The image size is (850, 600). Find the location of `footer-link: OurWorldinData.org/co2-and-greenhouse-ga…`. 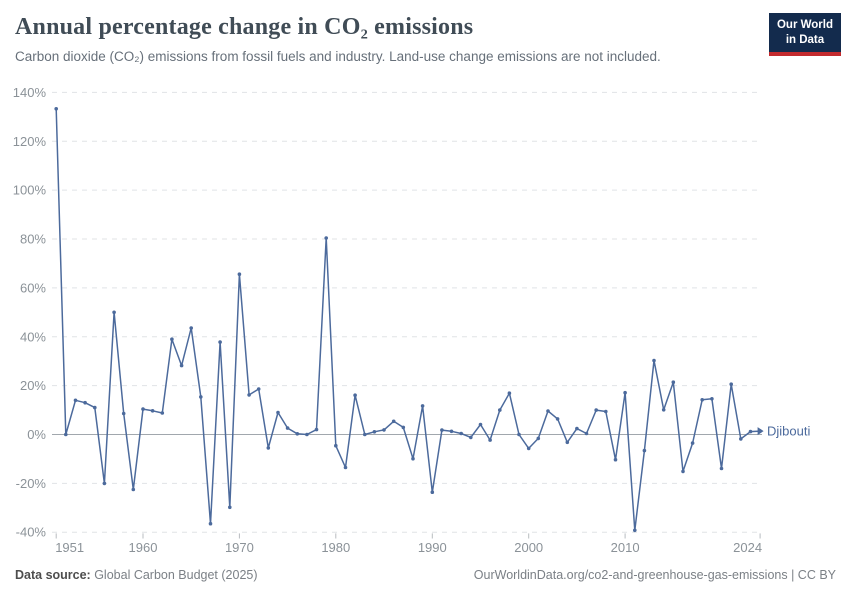

footer-link: OurWorldinData.org/co2-and-greenhouse-ga… is located at coordinates (654, 575).